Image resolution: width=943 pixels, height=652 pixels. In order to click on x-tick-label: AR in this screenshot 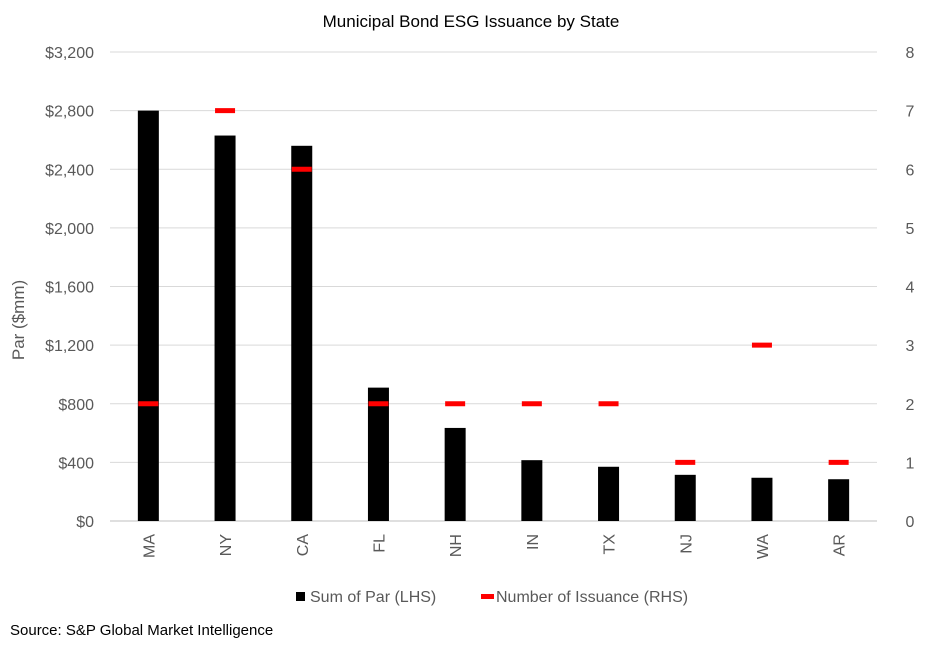, I will do `click(840, 545)`.